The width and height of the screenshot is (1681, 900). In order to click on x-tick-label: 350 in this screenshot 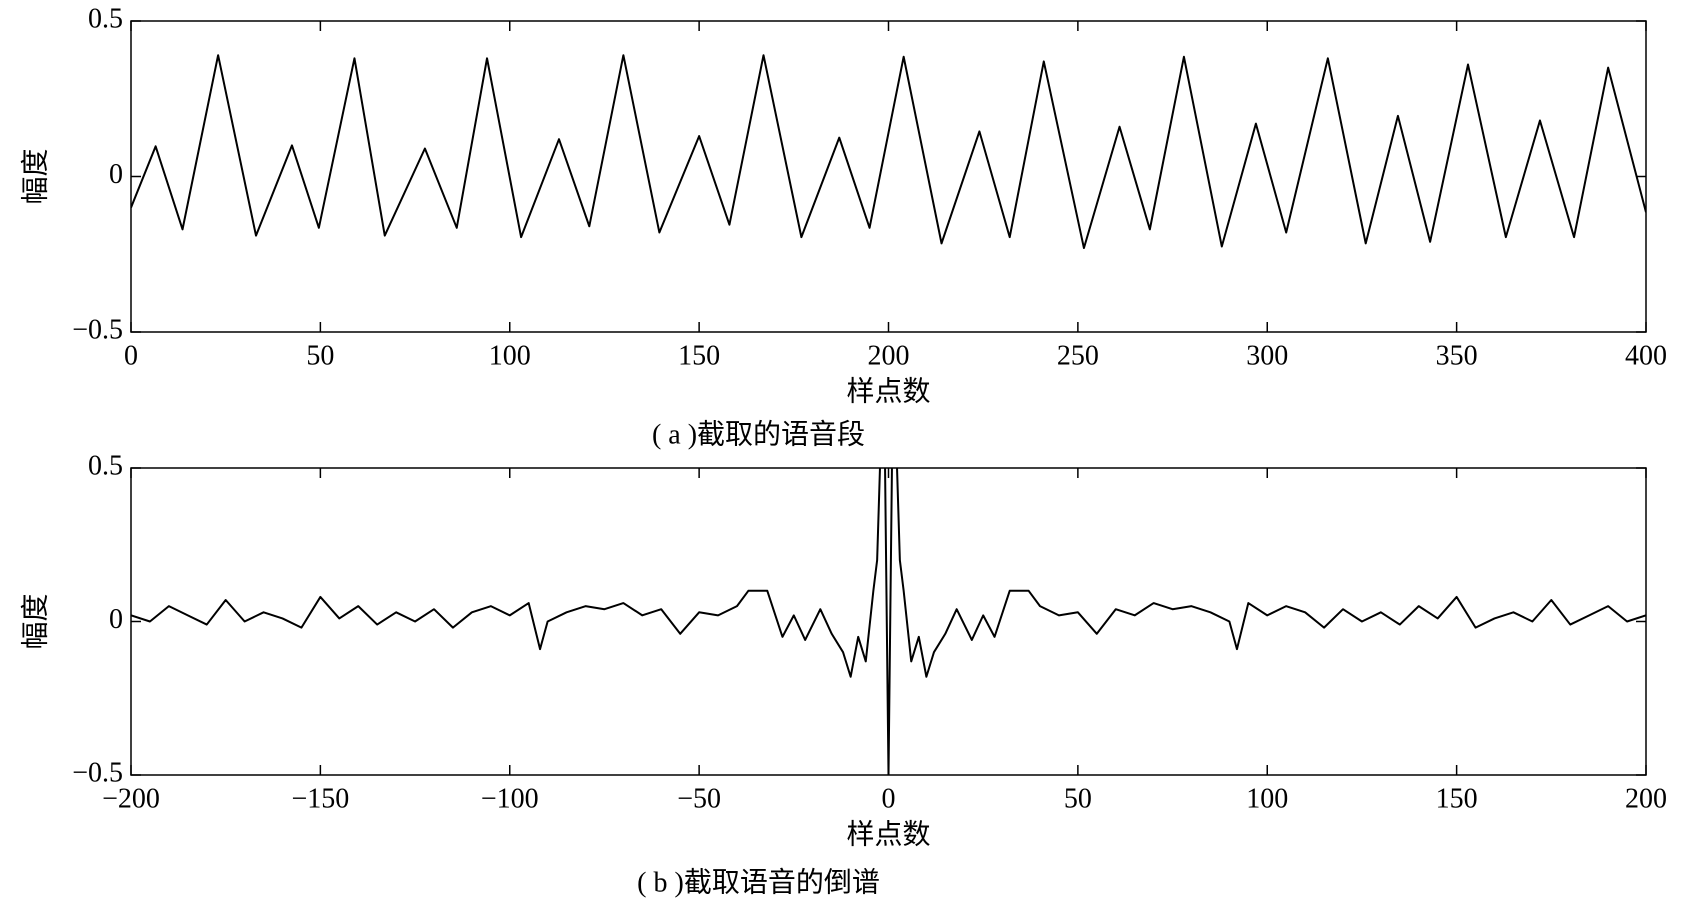, I will do `click(1457, 355)`.